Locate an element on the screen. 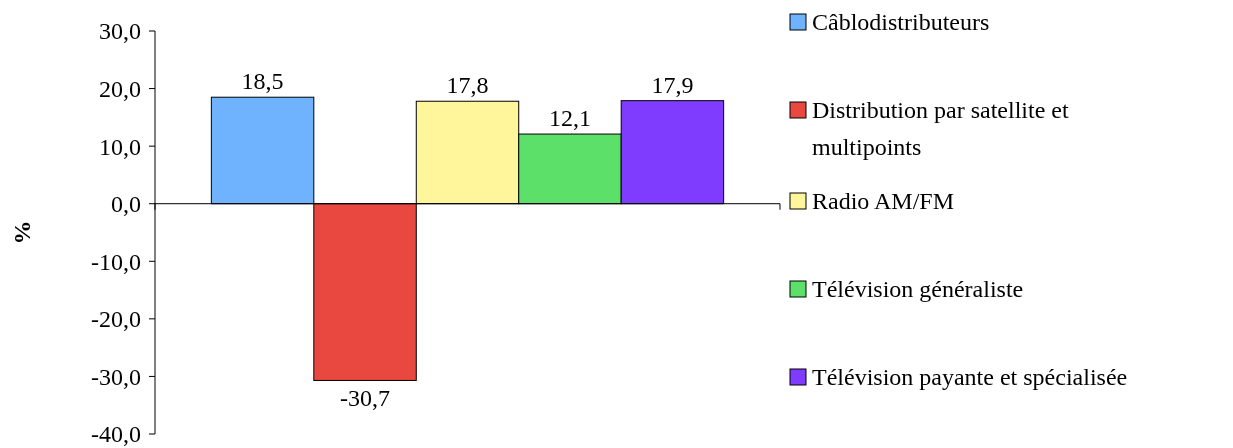  y-tick-label: -10,0 is located at coordinates (116, 261).